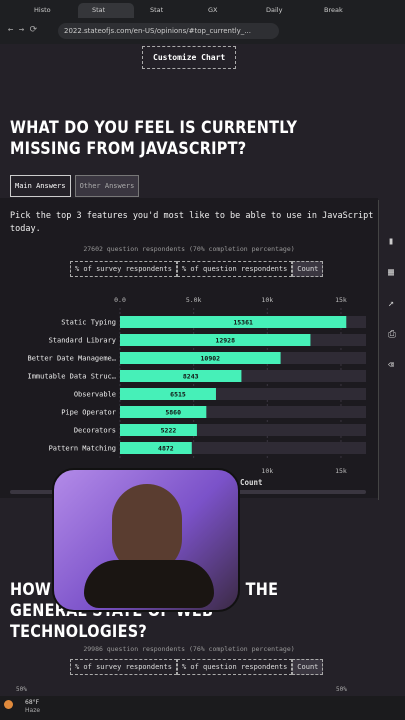 The image size is (405, 720). I want to click on tab: Other Answers, so click(107, 186).